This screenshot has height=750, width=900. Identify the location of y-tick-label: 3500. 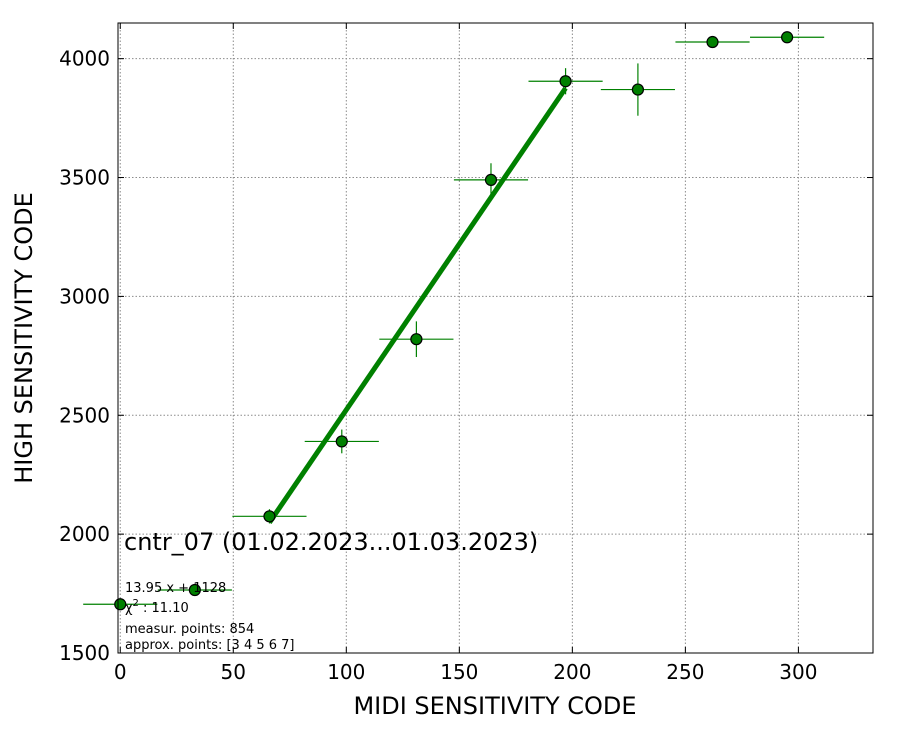
(84, 178).